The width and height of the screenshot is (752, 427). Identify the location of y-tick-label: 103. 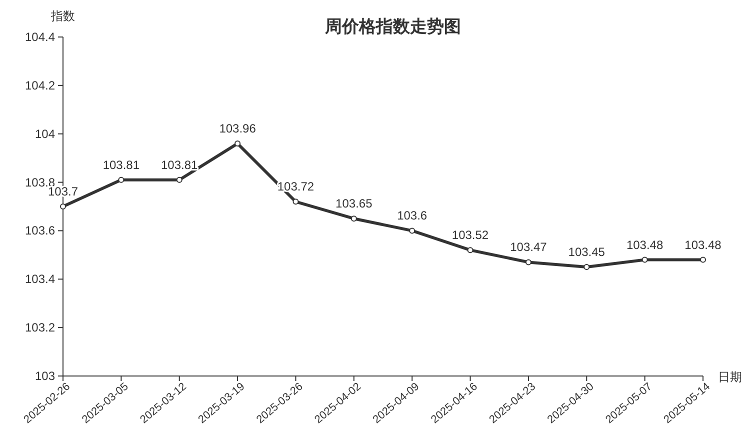
(45, 376).